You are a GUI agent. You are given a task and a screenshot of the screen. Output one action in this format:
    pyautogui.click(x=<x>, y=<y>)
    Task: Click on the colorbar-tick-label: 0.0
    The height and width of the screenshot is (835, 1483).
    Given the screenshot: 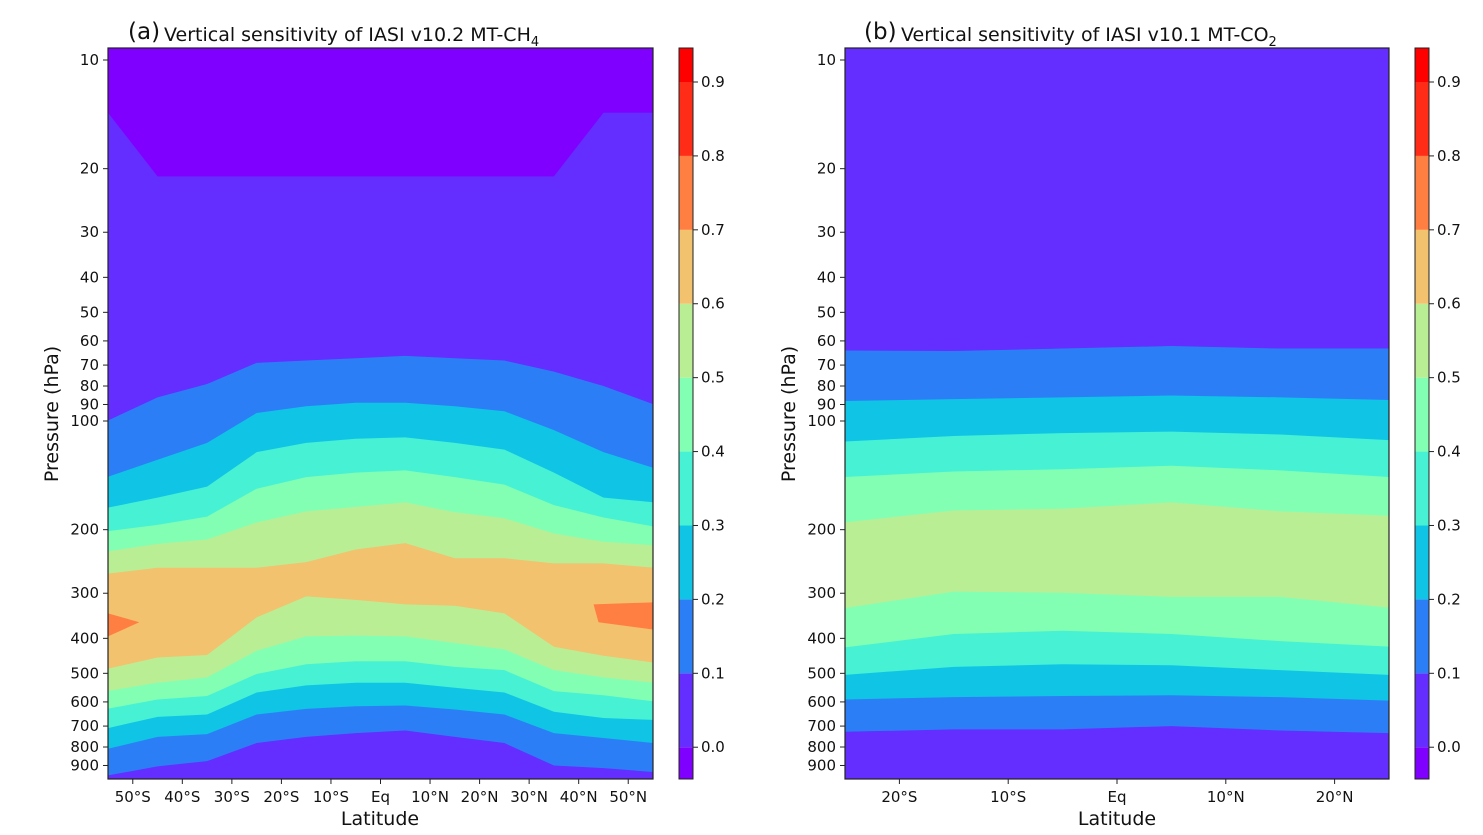 What is the action you would take?
    pyautogui.click(x=713, y=747)
    